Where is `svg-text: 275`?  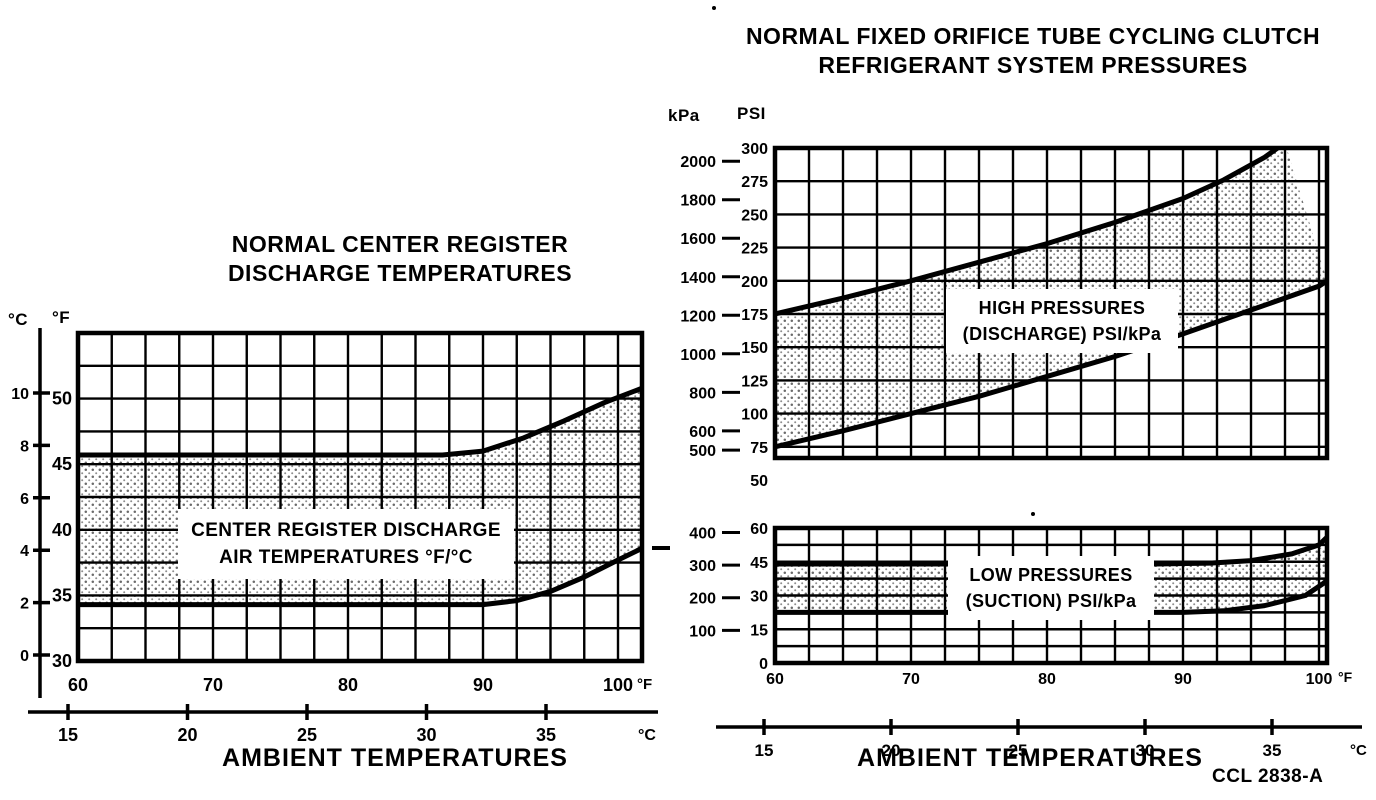 svg-text: 275 is located at coordinates (754, 182).